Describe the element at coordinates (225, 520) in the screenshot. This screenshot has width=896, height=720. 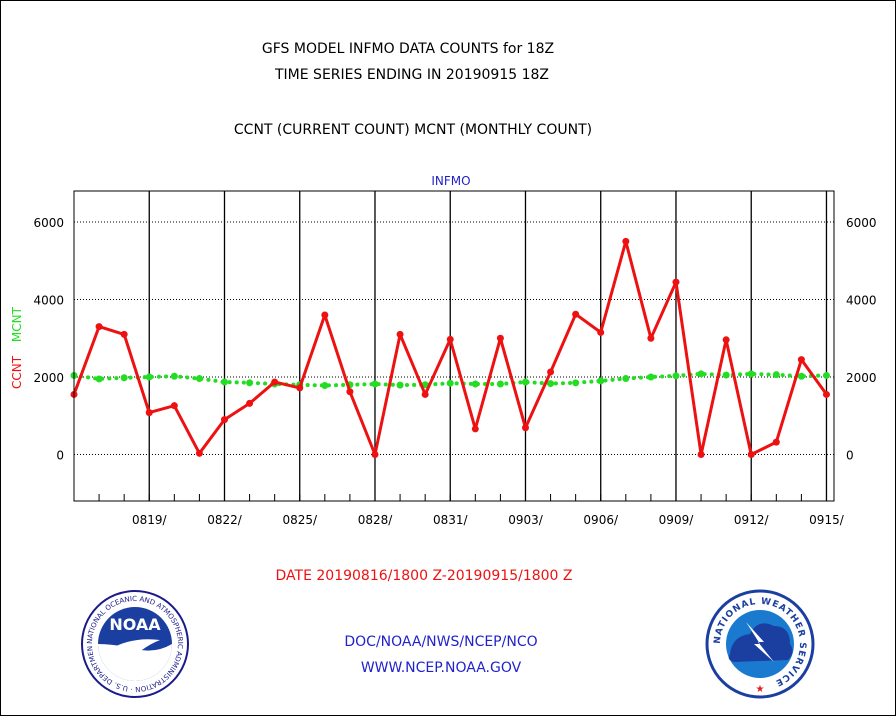
I see `x-tick-label: 0822/` at that location.